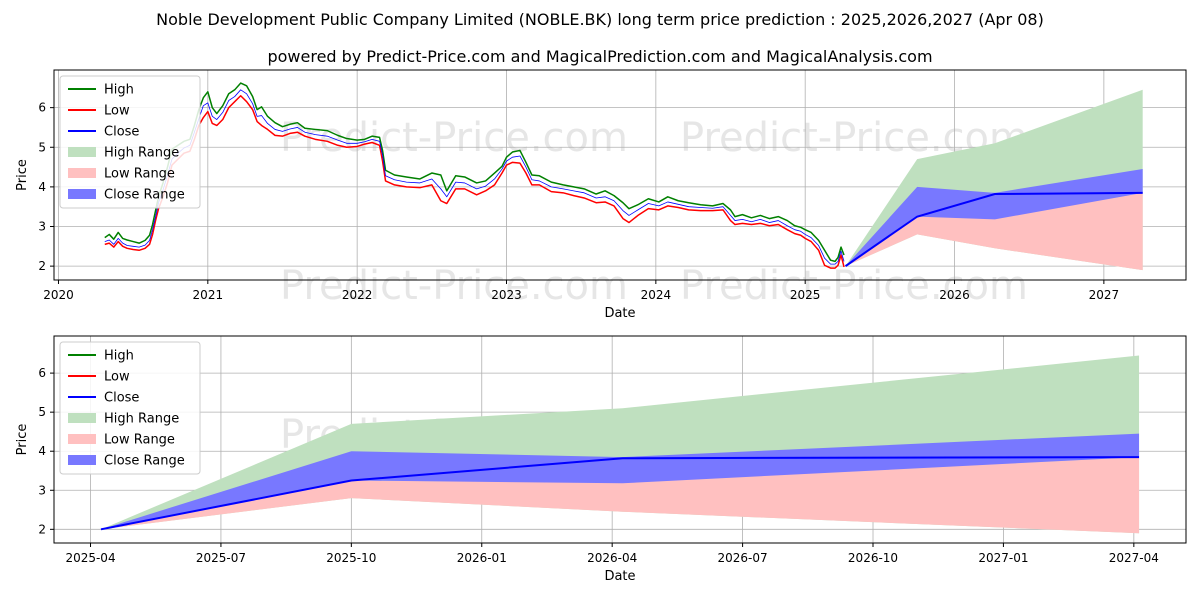  Describe the element at coordinates (90, 558) in the screenshot. I see `x-tick-label: 2025-04` at that location.